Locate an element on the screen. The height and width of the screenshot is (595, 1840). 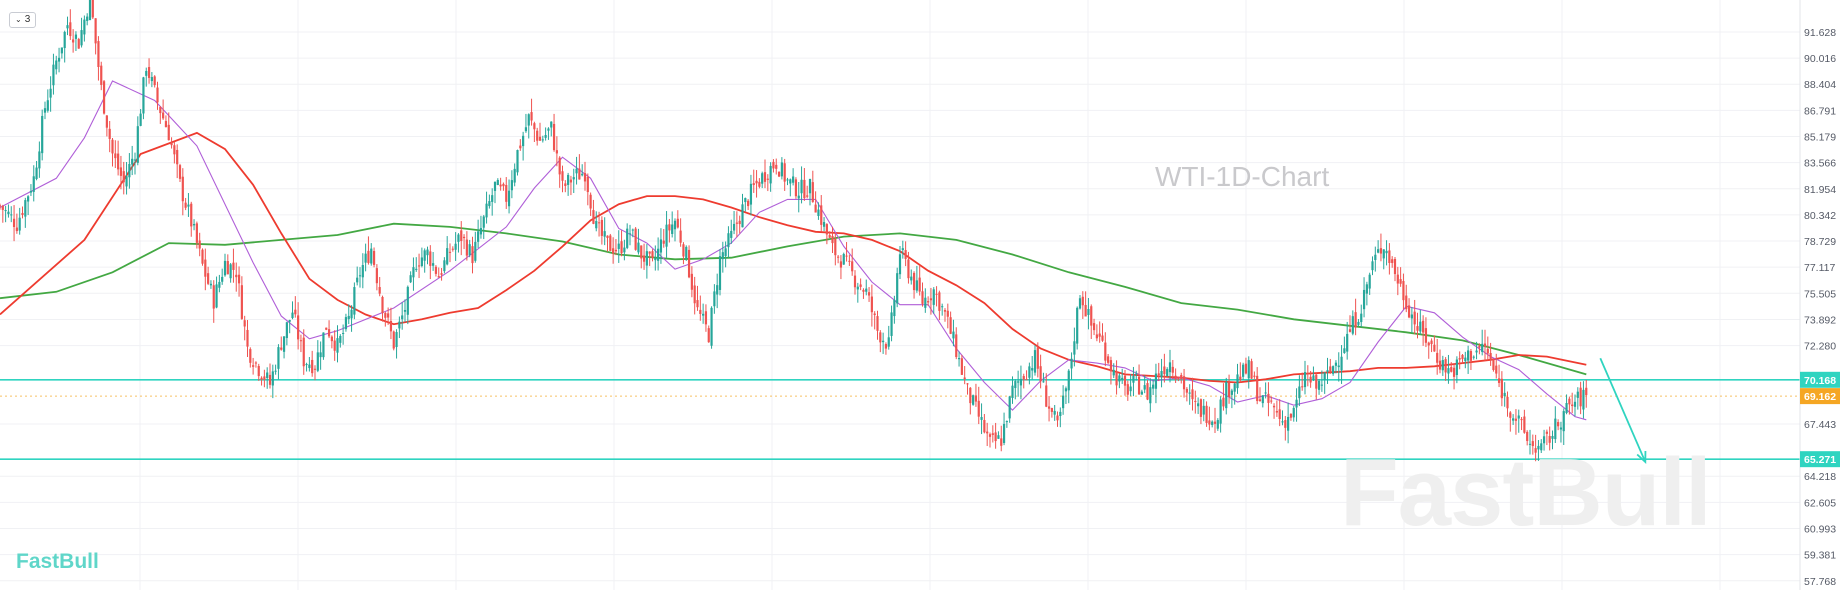
forecast-arrow is located at coordinates (1623, 410).